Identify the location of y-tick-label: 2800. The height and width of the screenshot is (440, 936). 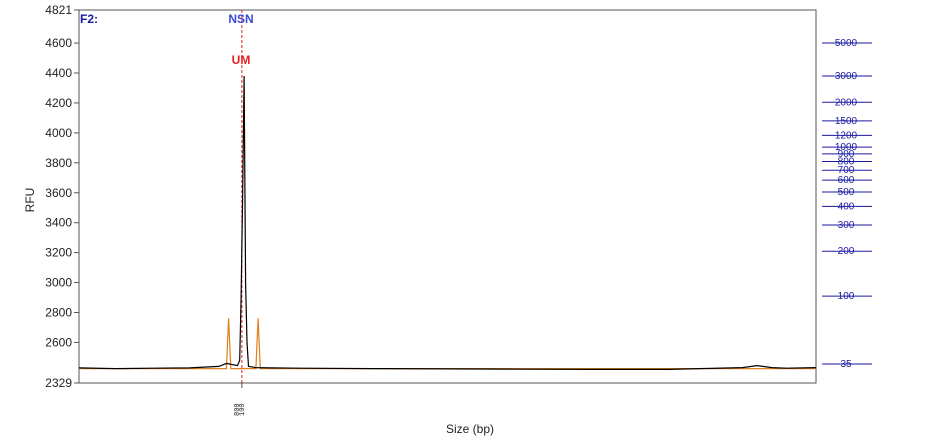
(58, 313).